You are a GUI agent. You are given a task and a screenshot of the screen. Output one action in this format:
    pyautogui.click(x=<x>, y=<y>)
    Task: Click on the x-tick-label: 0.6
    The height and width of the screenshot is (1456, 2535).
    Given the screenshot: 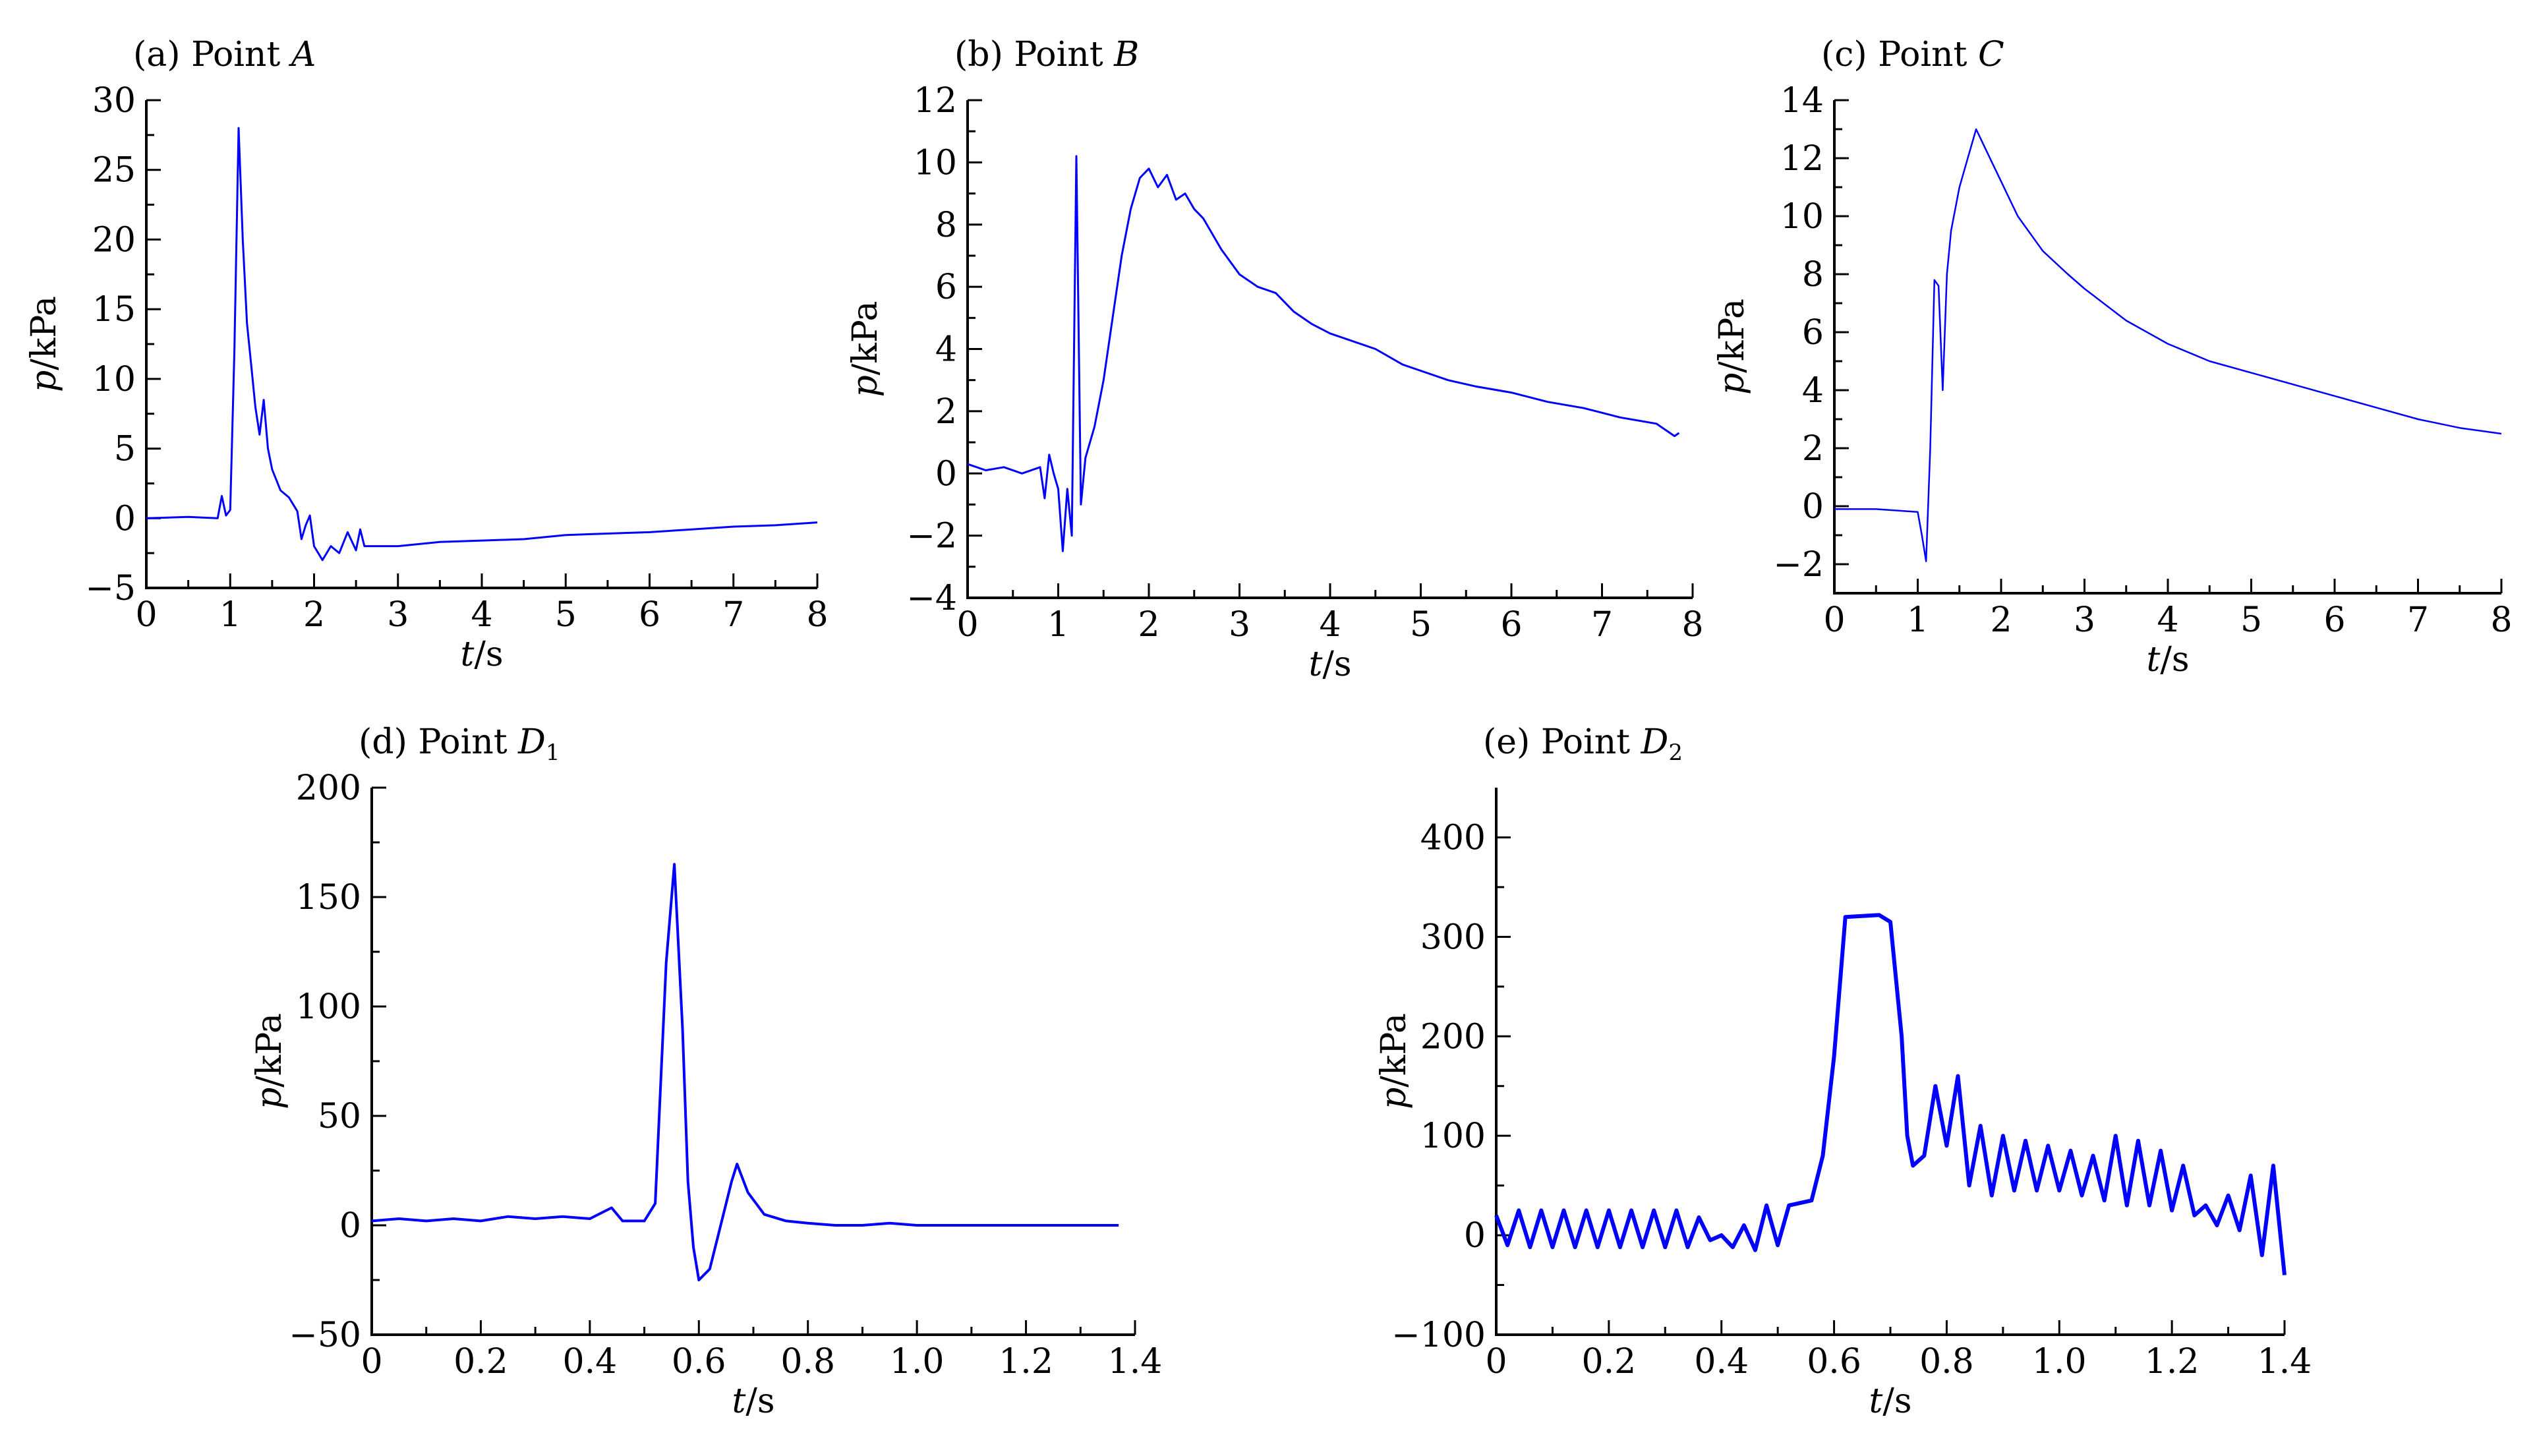 What is the action you would take?
    pyautogui.click(x=1834, y=1362)
    